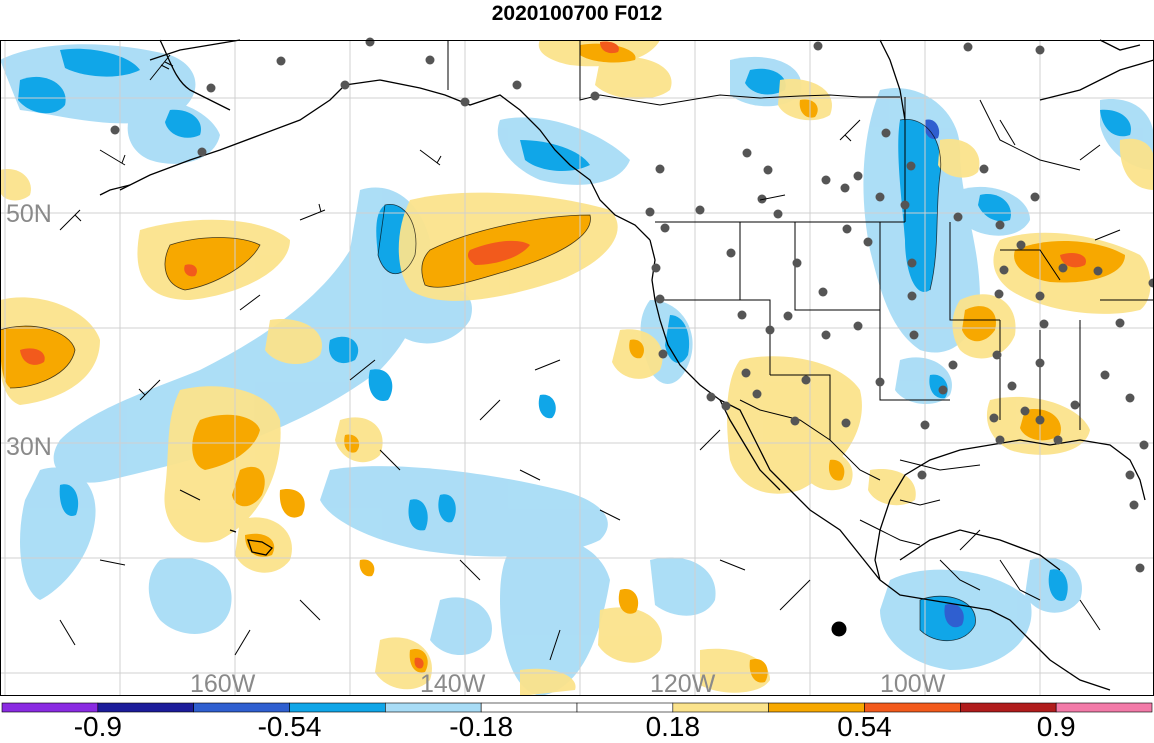  I want to click on lat-label-30n: 30N, so click(29, 447).